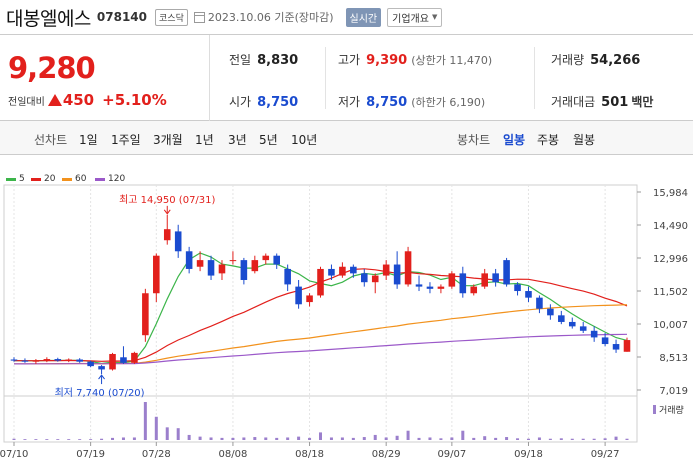  What do you see at coordinates (74, 179) in the screenshot?
I see `legend-ma60: 60` at bounding box center [74, 179].